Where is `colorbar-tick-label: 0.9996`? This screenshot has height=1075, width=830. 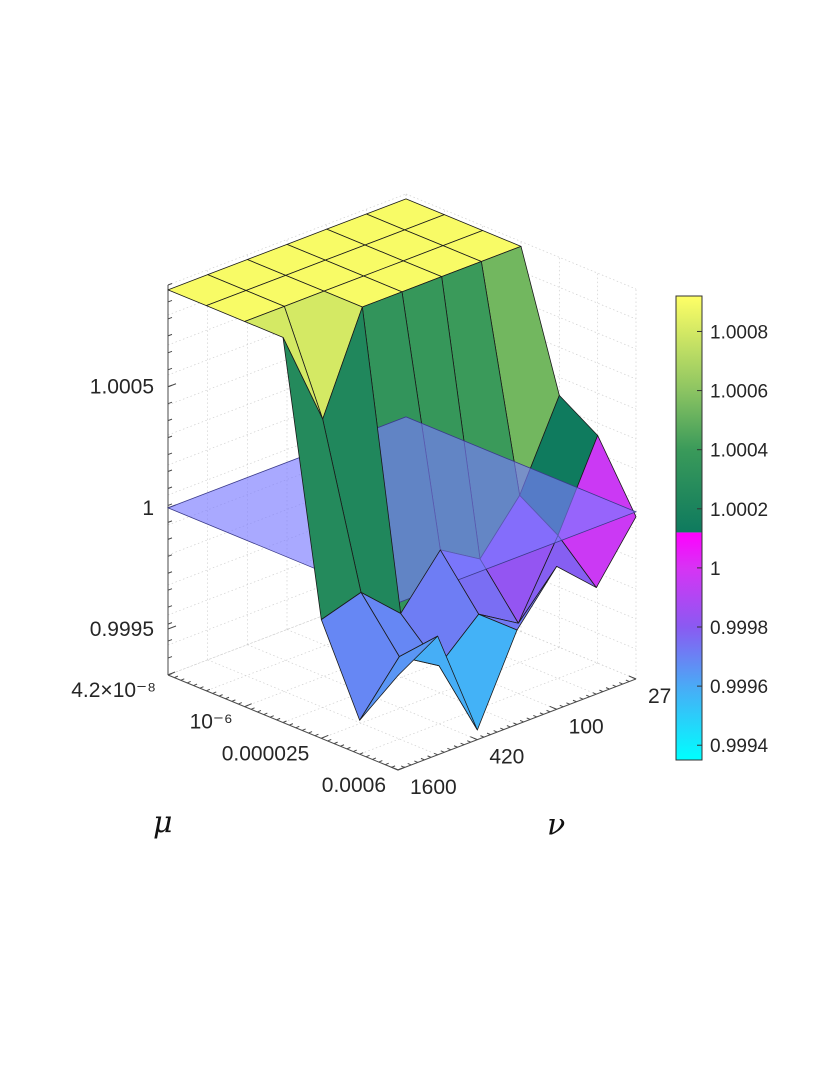 colorbar-tick-label: 0.9996 is located at coordinates (739, 687).